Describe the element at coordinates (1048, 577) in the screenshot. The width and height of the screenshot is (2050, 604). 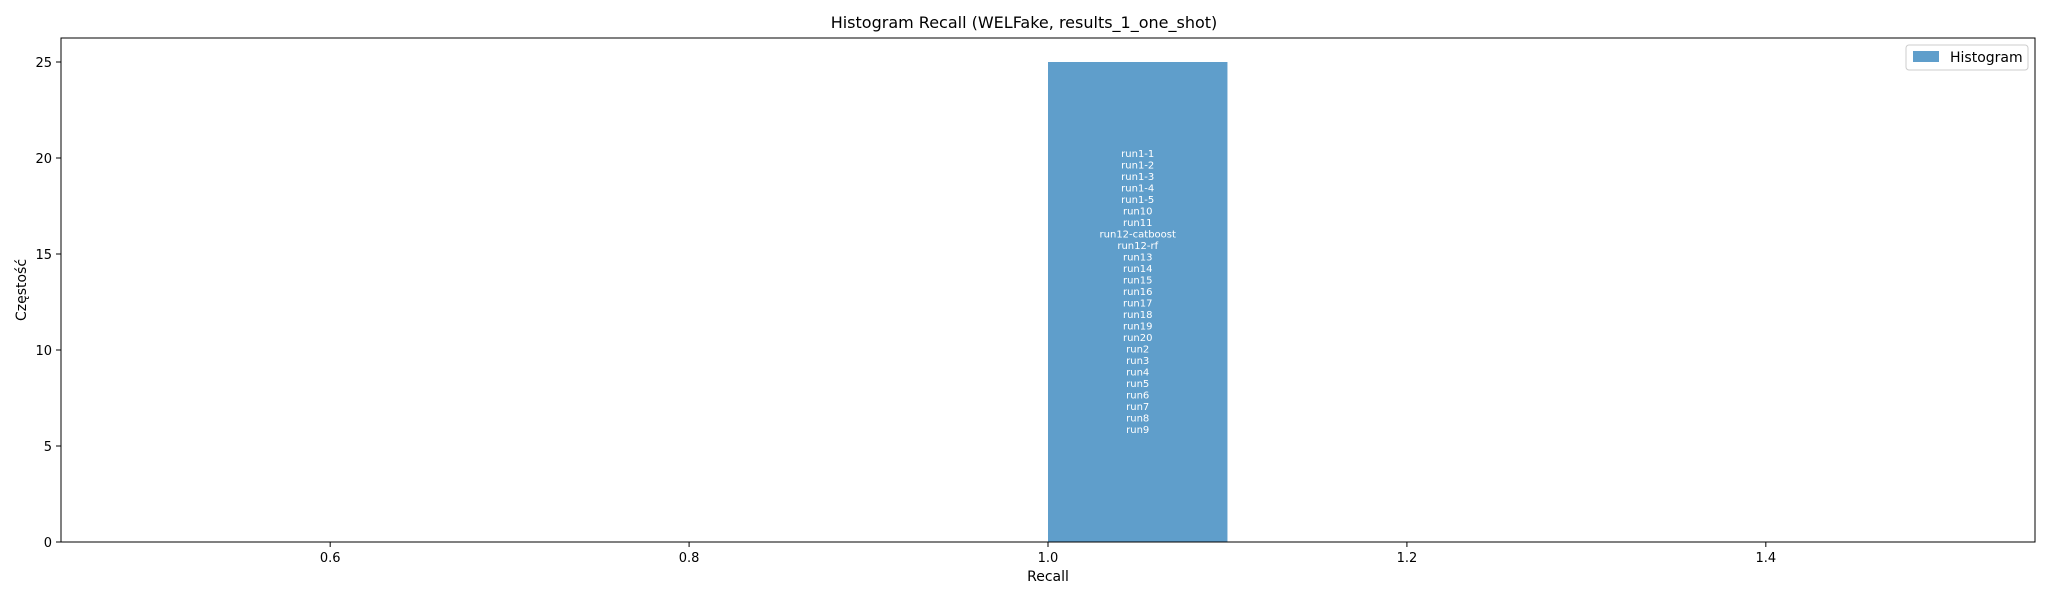
I see `x-axis-label: Recall` at that location.